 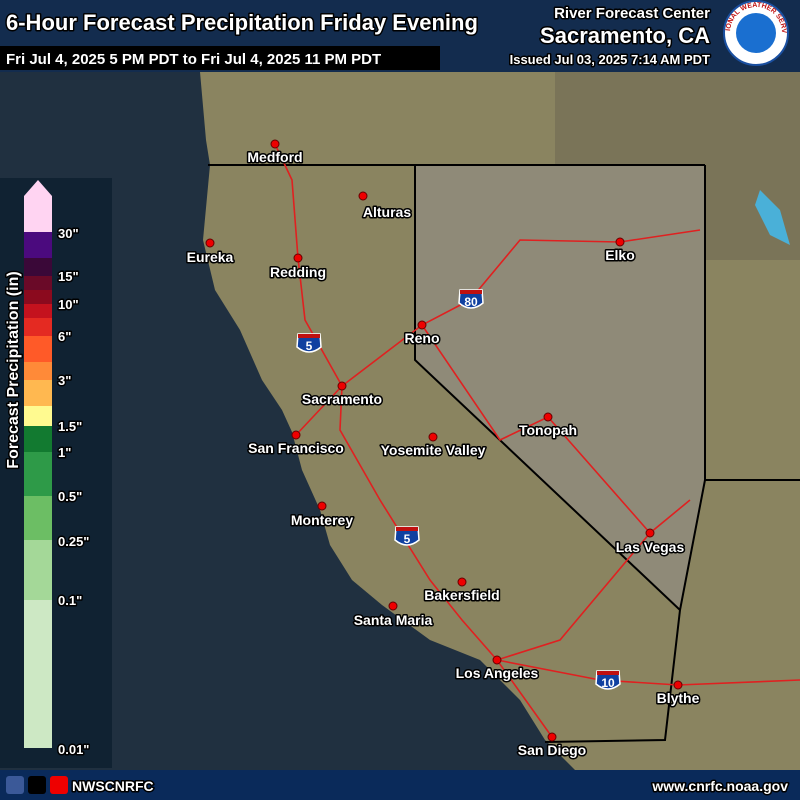 I want to click on great-salt-lake, so click(x=772, y=217).